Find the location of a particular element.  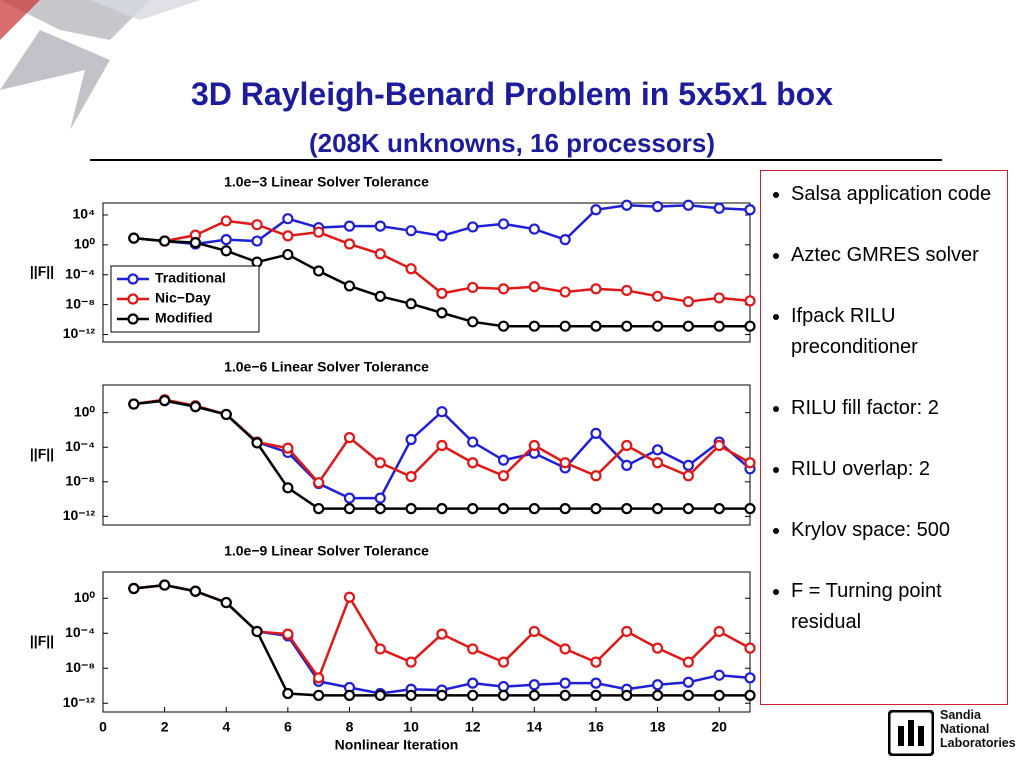

logo-text: Sandia National Laboratories is located at coordinates (978, 729).